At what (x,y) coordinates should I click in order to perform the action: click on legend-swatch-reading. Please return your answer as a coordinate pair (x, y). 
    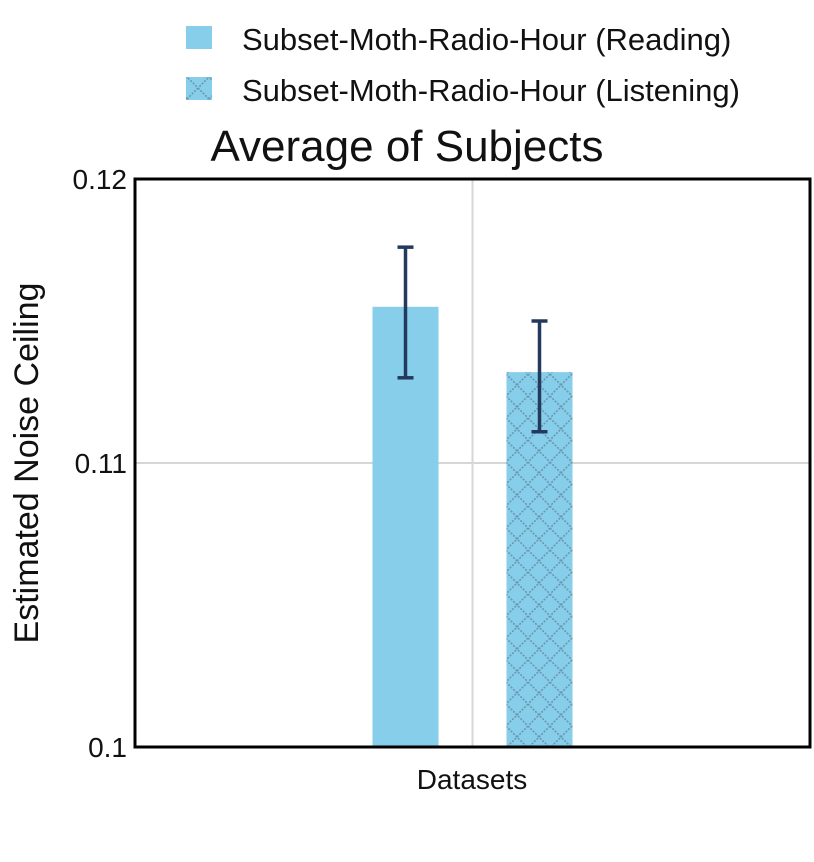
    Looking at the image, I should click on (199, 37).